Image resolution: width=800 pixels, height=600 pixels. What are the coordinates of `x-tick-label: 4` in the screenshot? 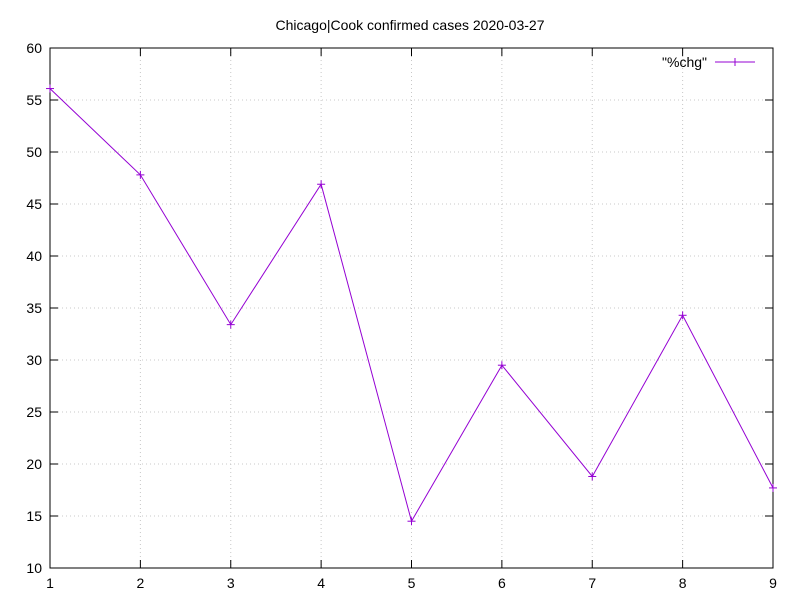 It's located at (321, 583).